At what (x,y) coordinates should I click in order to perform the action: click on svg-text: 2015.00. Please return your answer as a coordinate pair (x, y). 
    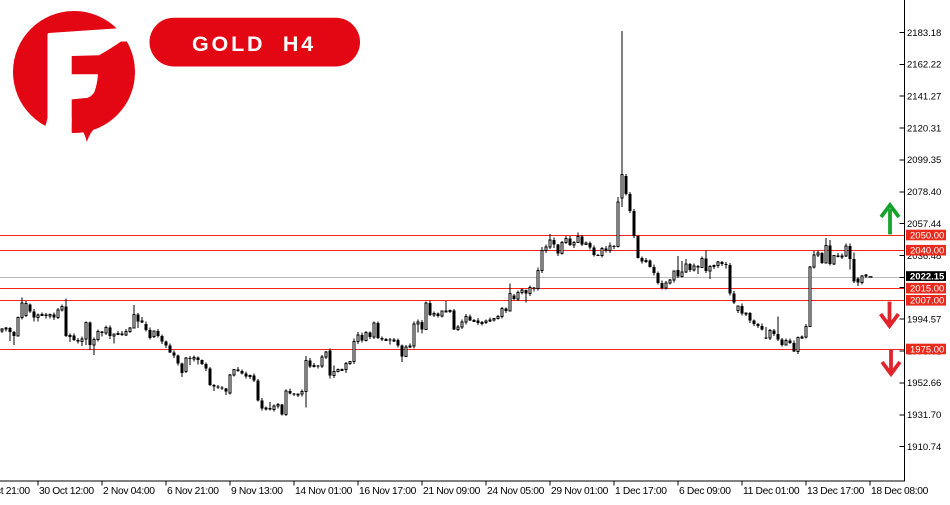
    Looking at the image, I should click on (927, 289).